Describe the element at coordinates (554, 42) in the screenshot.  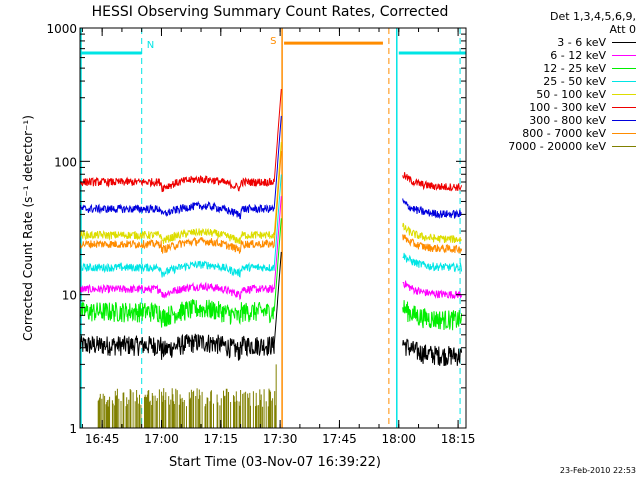
I see `legend-entry-0: 3 - 6 keV` at that location.